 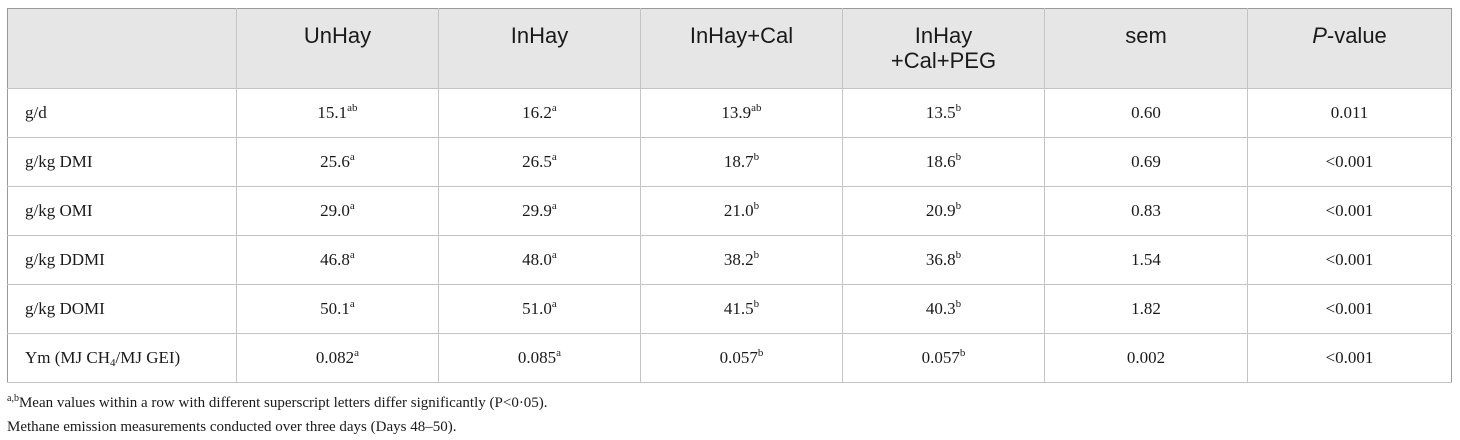 What do you see at coordinates (738, 210) in the screenshot?
I see `cell-value: 21.0` at bounding box center [738, 210].